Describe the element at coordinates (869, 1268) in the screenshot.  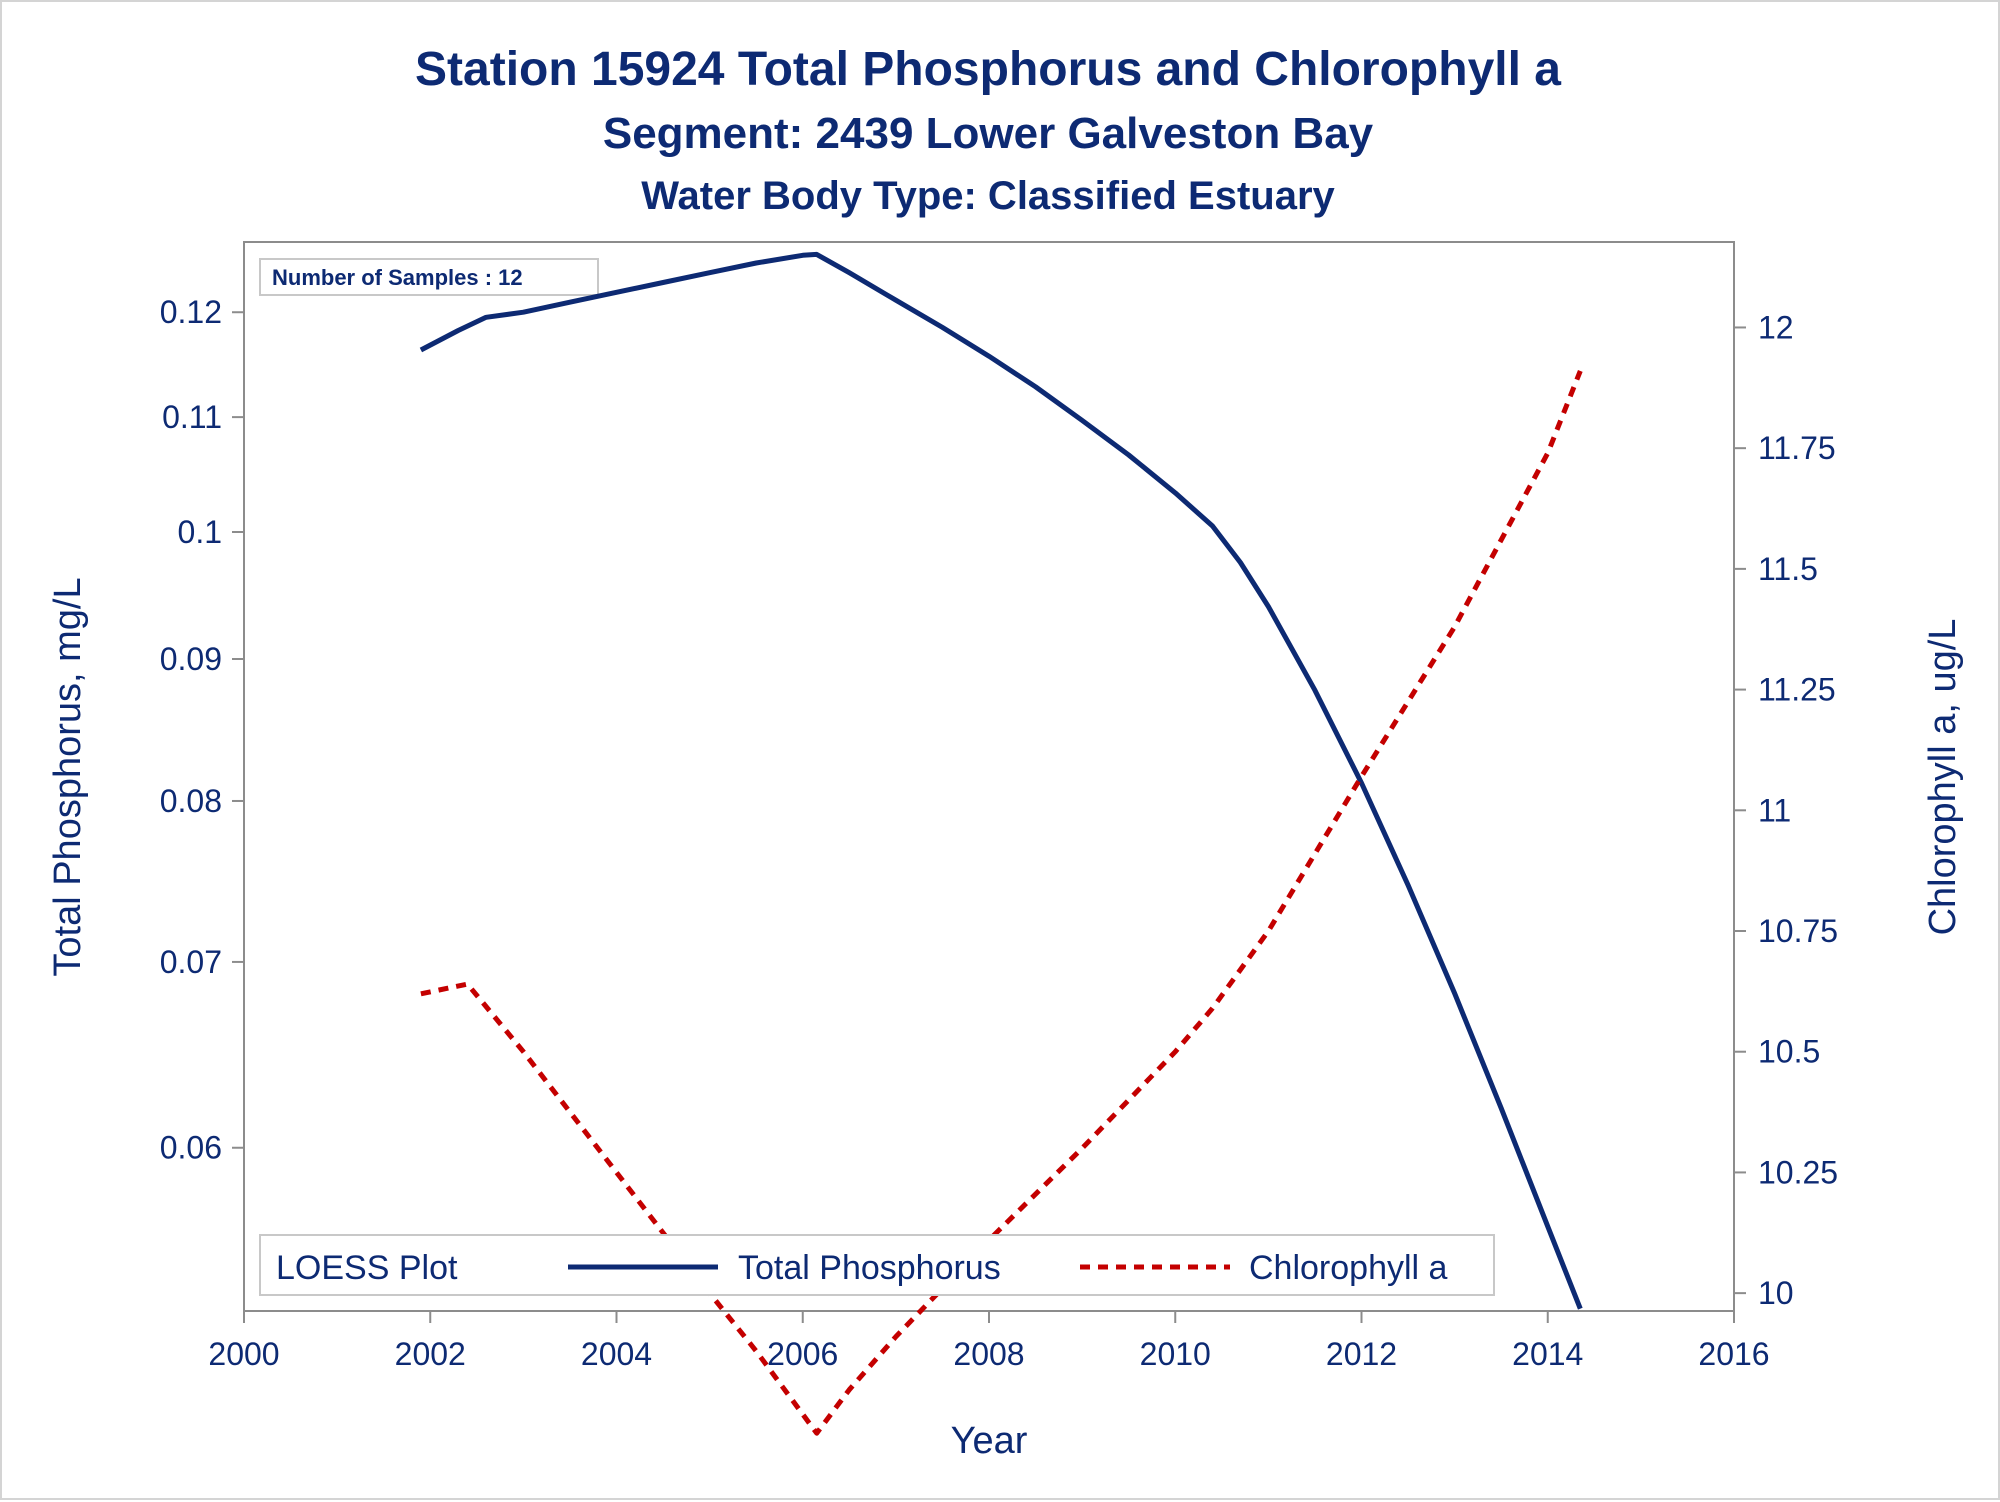
I see `legend-label-phosphorus: Total Phosphorus` at that location.